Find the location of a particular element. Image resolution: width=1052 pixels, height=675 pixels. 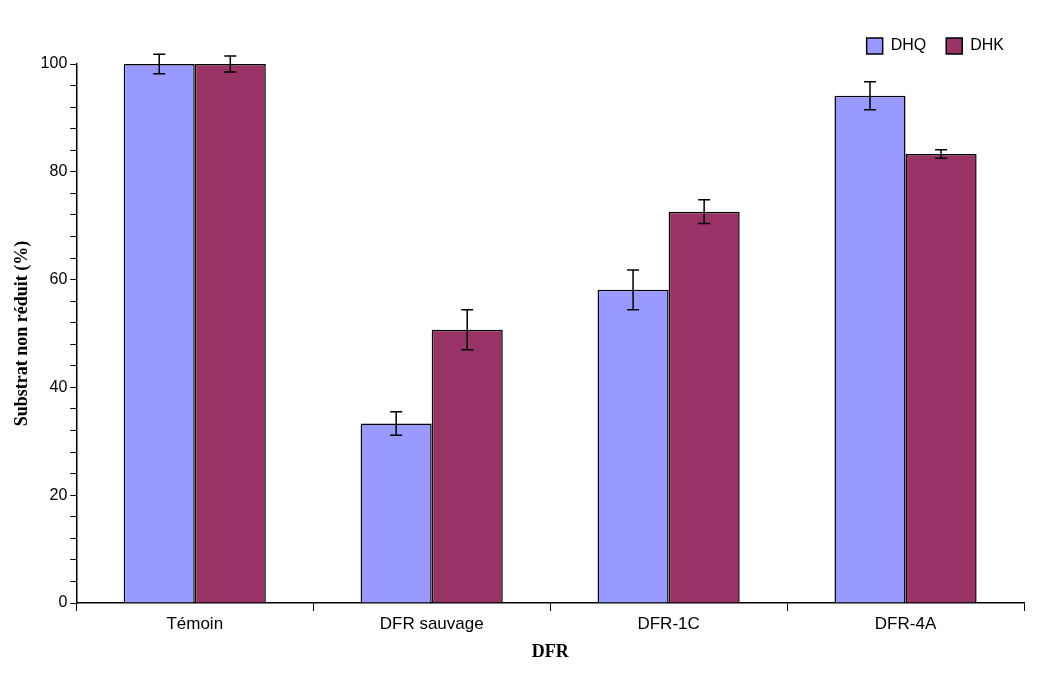

y-axis-title: Substrat non réduit (%) is located at coordinates (22, 333).